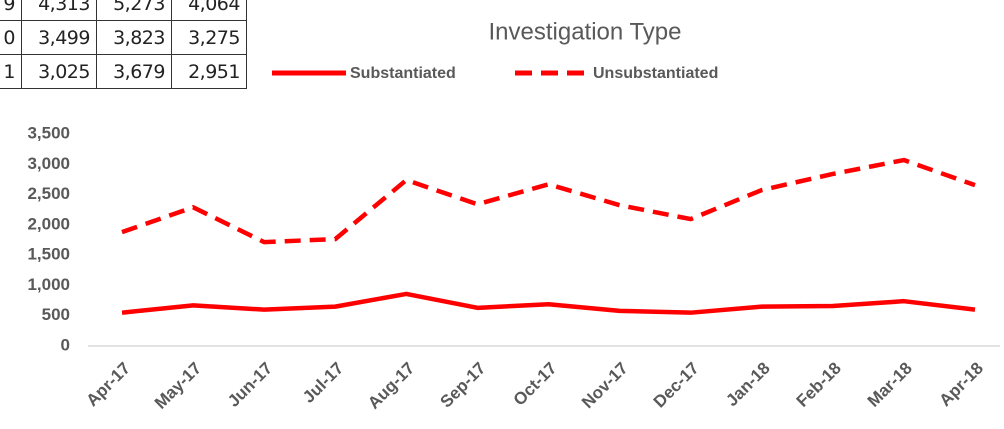  Describe the element at coordinates (65, 344) in the screenshot. I see `y-tick-label: 0` at that location.